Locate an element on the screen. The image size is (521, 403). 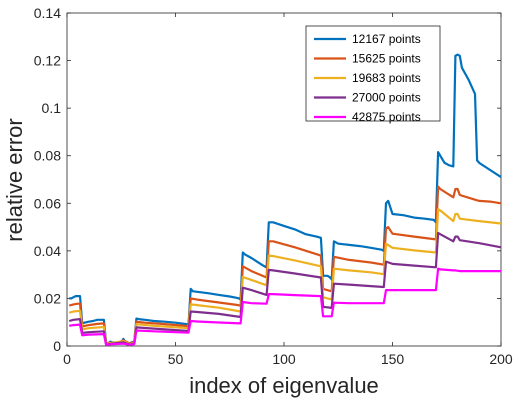
y-tick-label: 0.14 is located at coordinates (47, 13).